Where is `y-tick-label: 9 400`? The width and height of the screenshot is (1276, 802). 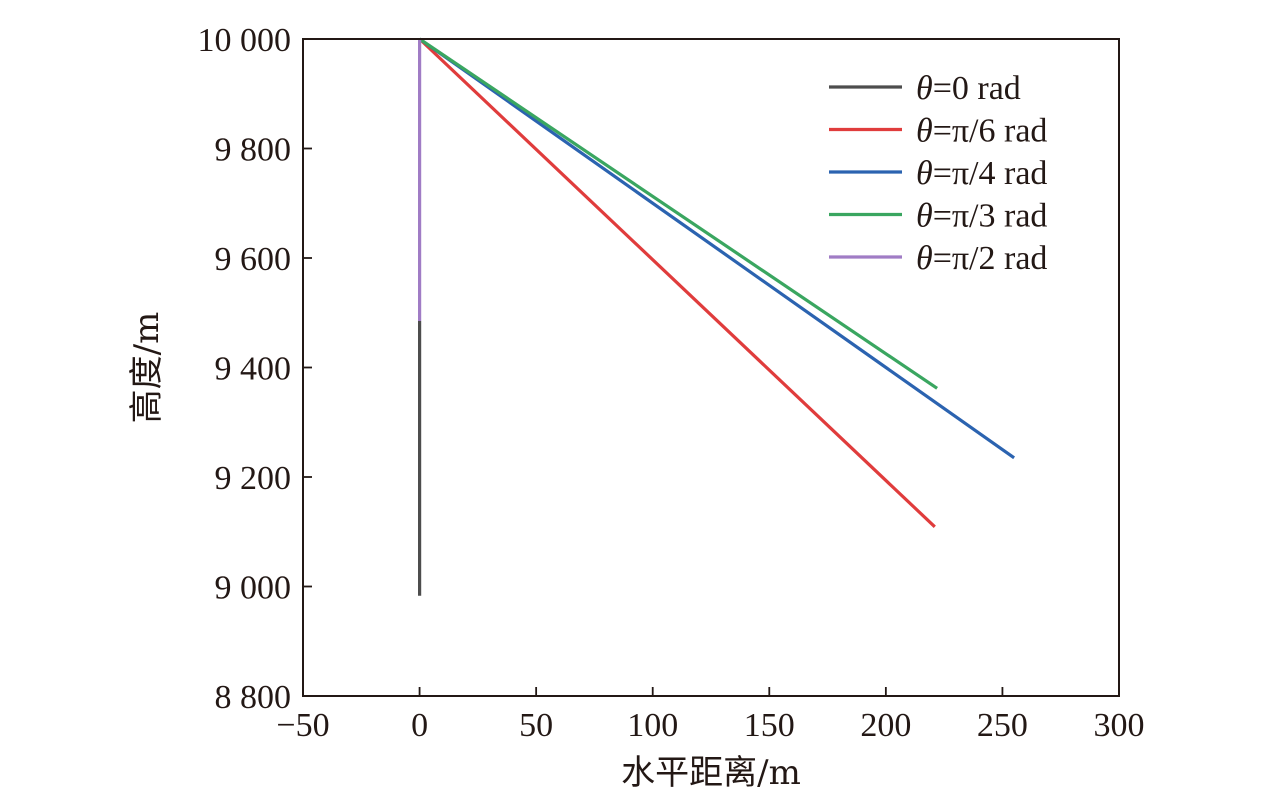
y-tick-label: 9 400 is located at coordinates (253, 369).